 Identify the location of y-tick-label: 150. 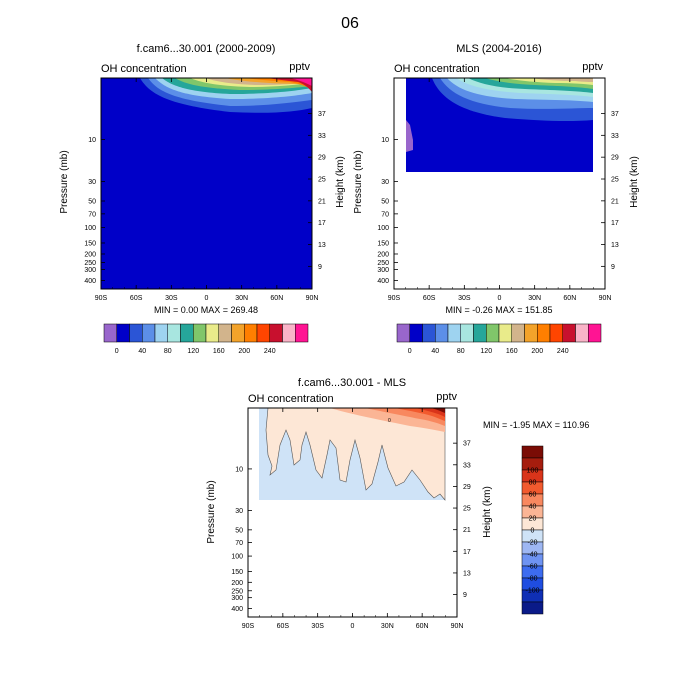
(237, 572).